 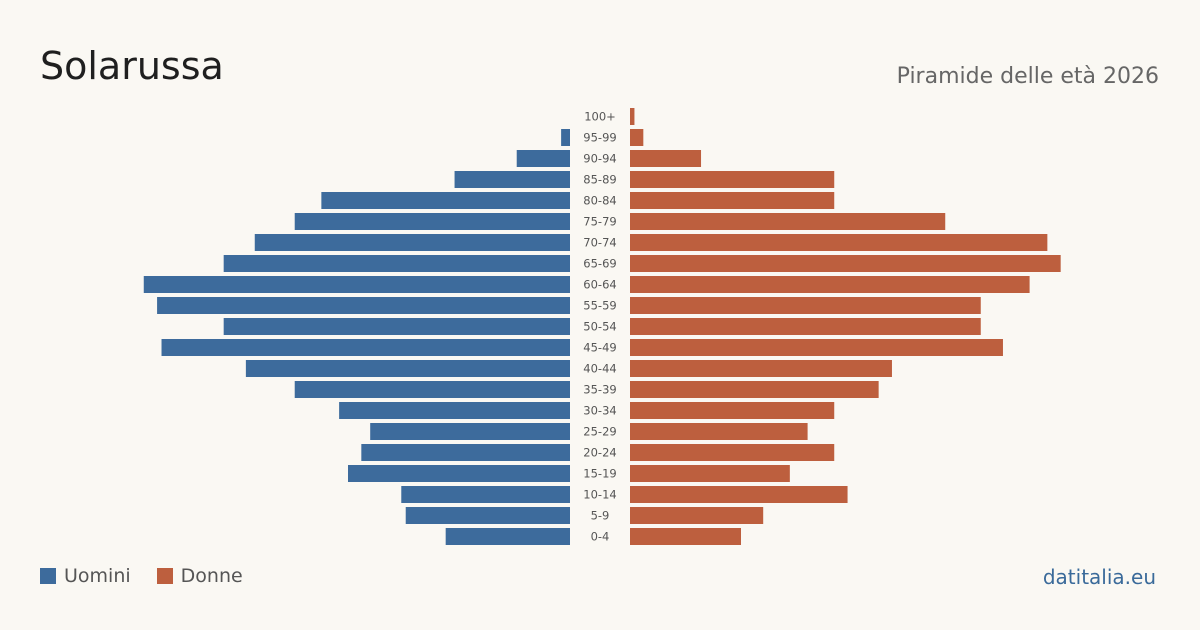 What do you see at coordinates (600, 537) in the screenshot?
I see `age-label-0-4: 0-4` at bounding box center [600, 537].